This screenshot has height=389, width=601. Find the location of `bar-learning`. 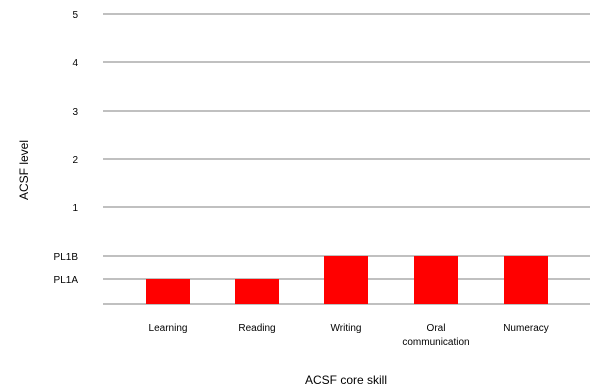

bar-learning is located at coordinates (168, 291).